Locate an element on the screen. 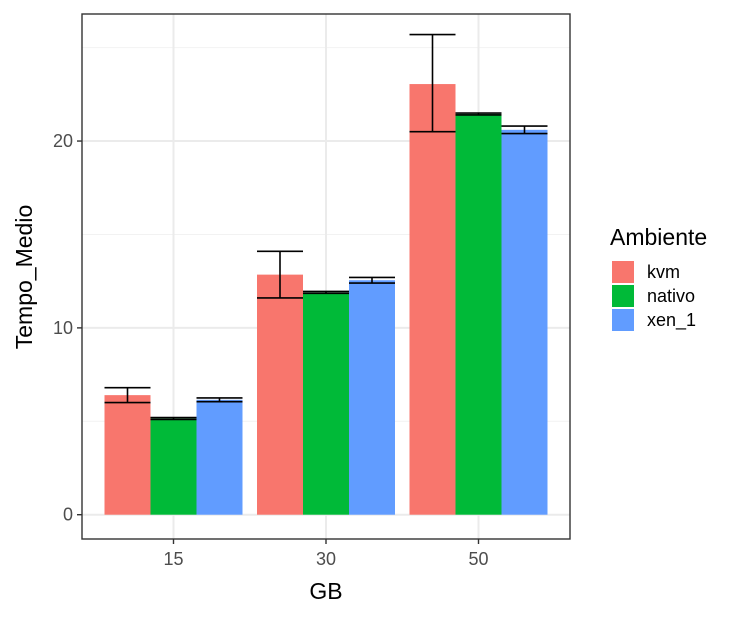 The image size is (750, 618). x-tick-label: 15 is located at coordinates (173, 559).